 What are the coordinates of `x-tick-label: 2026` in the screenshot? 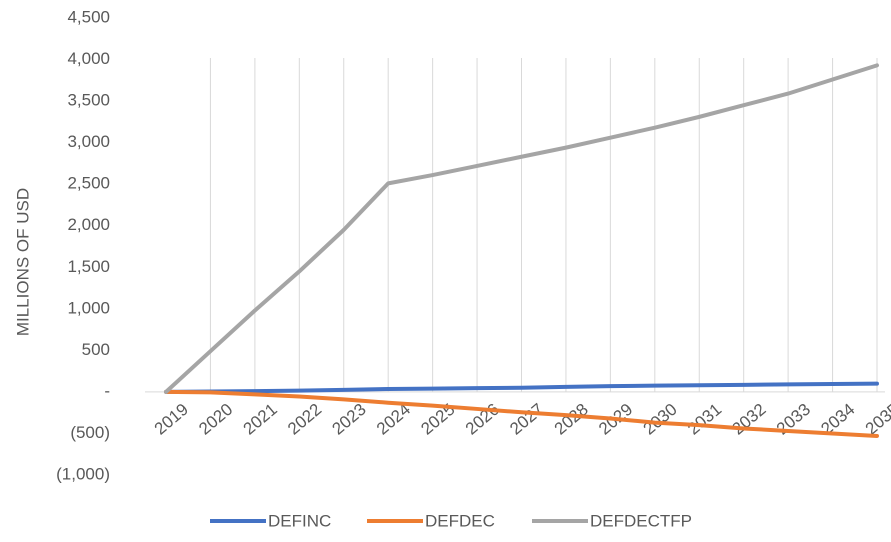 It's located at (482, 419).